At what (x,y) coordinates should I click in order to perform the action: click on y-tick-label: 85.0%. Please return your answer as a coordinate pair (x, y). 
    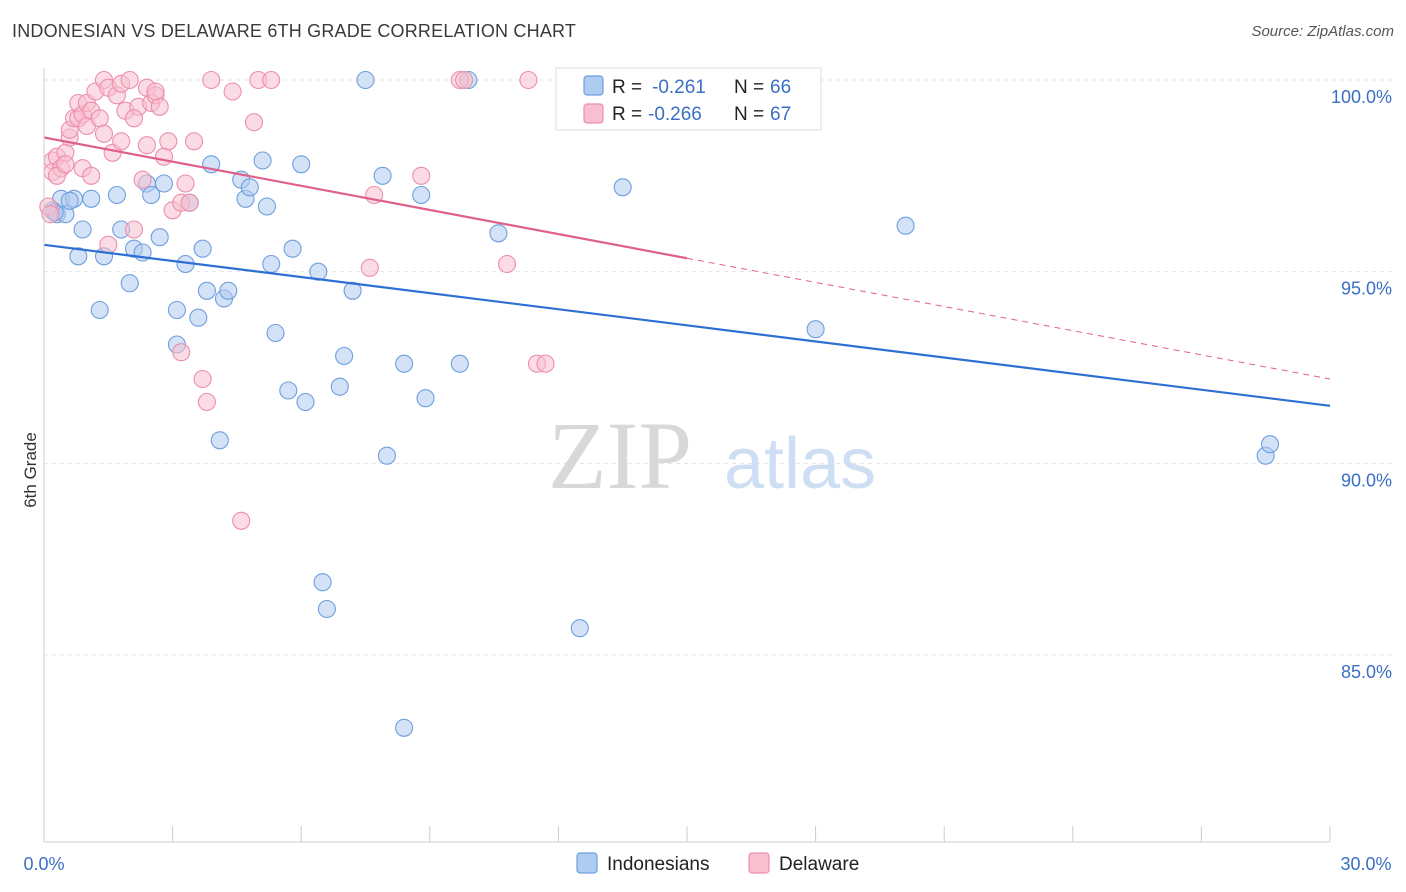
    Looking at the image, I should click on (1366, 672).